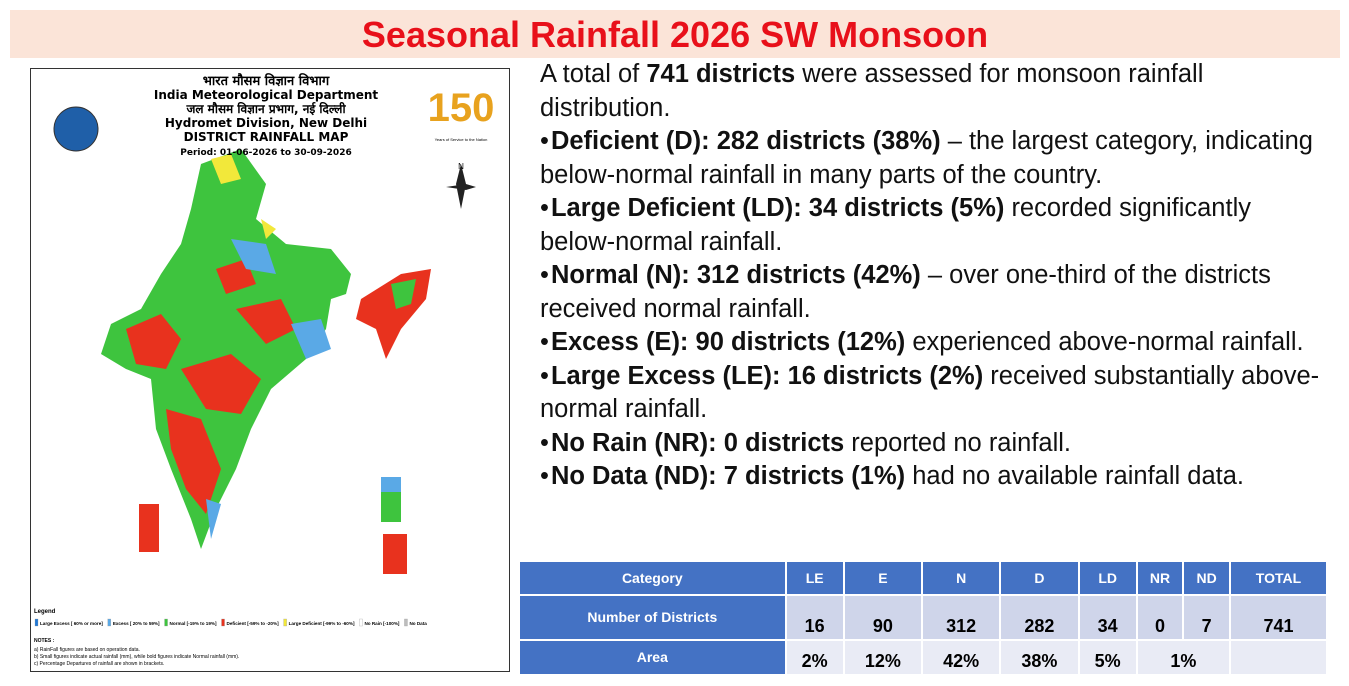 Image resolution: width=1349 pixels, height=686 pixels. Describe the element at coordinates (745, 141) in the screenshot. I see `text-segment: Deficient (D): 282 districts (38%)` at that location.